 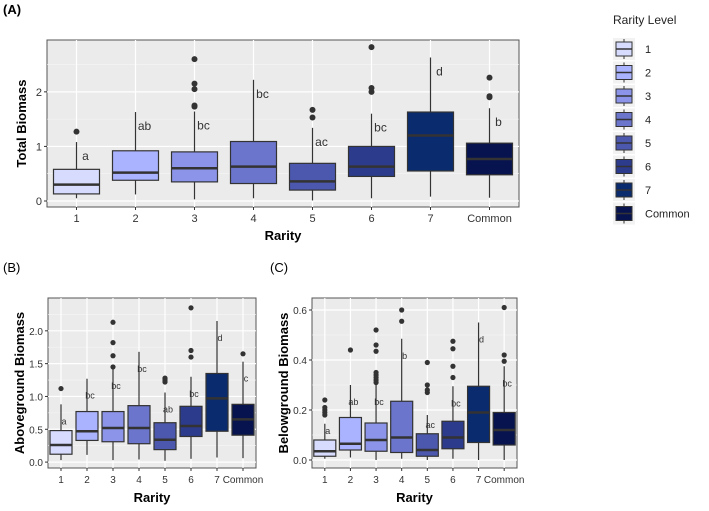 I want to click on y-tick-label: 0.5, so click(x=36, y=430).